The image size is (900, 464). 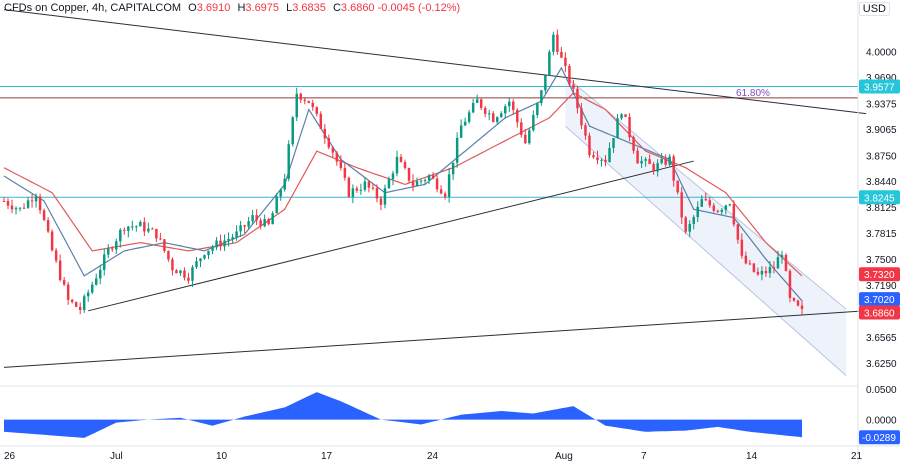 I want to click on currency-button: USD, so click(x=874, y=9).